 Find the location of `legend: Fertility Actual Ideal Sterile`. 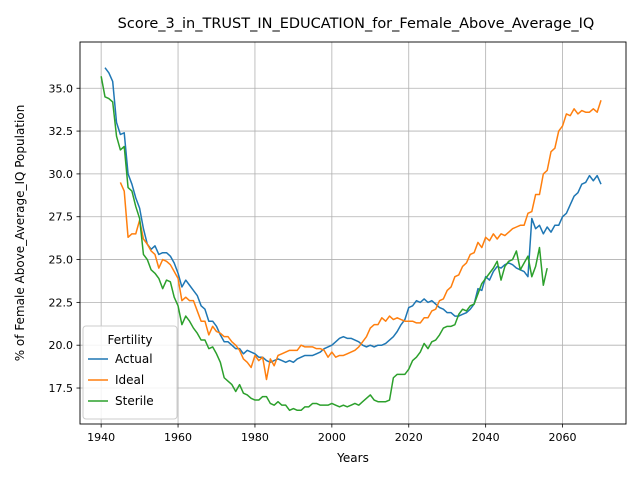

legend: Fertility Actual Ideal Sterile is located at coordinates (130, 372).